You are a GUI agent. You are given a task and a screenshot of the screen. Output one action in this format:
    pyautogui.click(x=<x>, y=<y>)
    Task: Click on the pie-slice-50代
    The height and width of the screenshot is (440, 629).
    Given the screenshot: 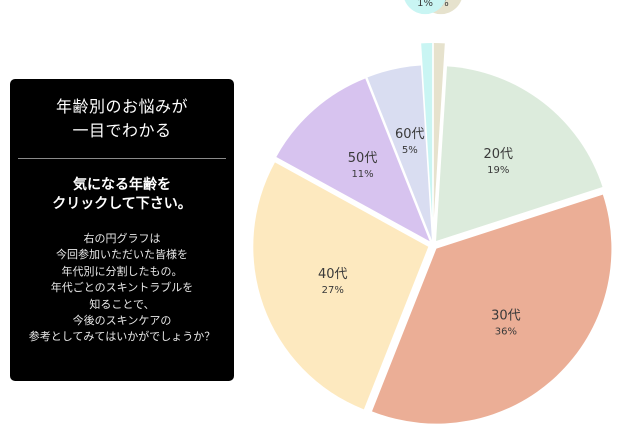 What is the action you would take?
    pyautogui.click(x=353, y=160)
    